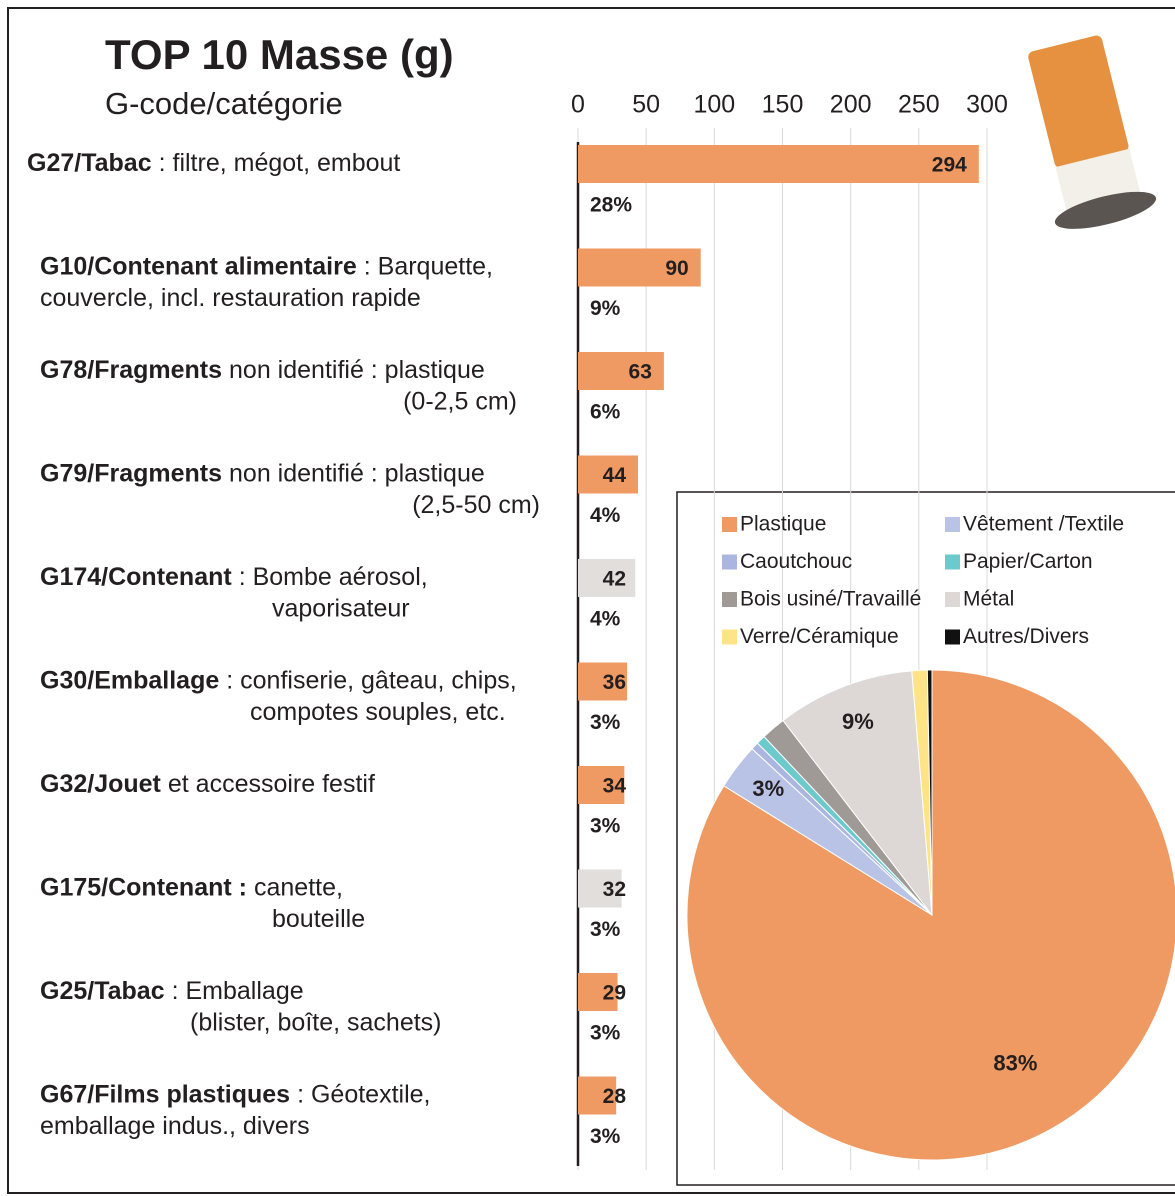 The width and height of the screenshot is (1175, 1196). I want to click on category-detail: : Bombe aérosol,, so click(333, 577).